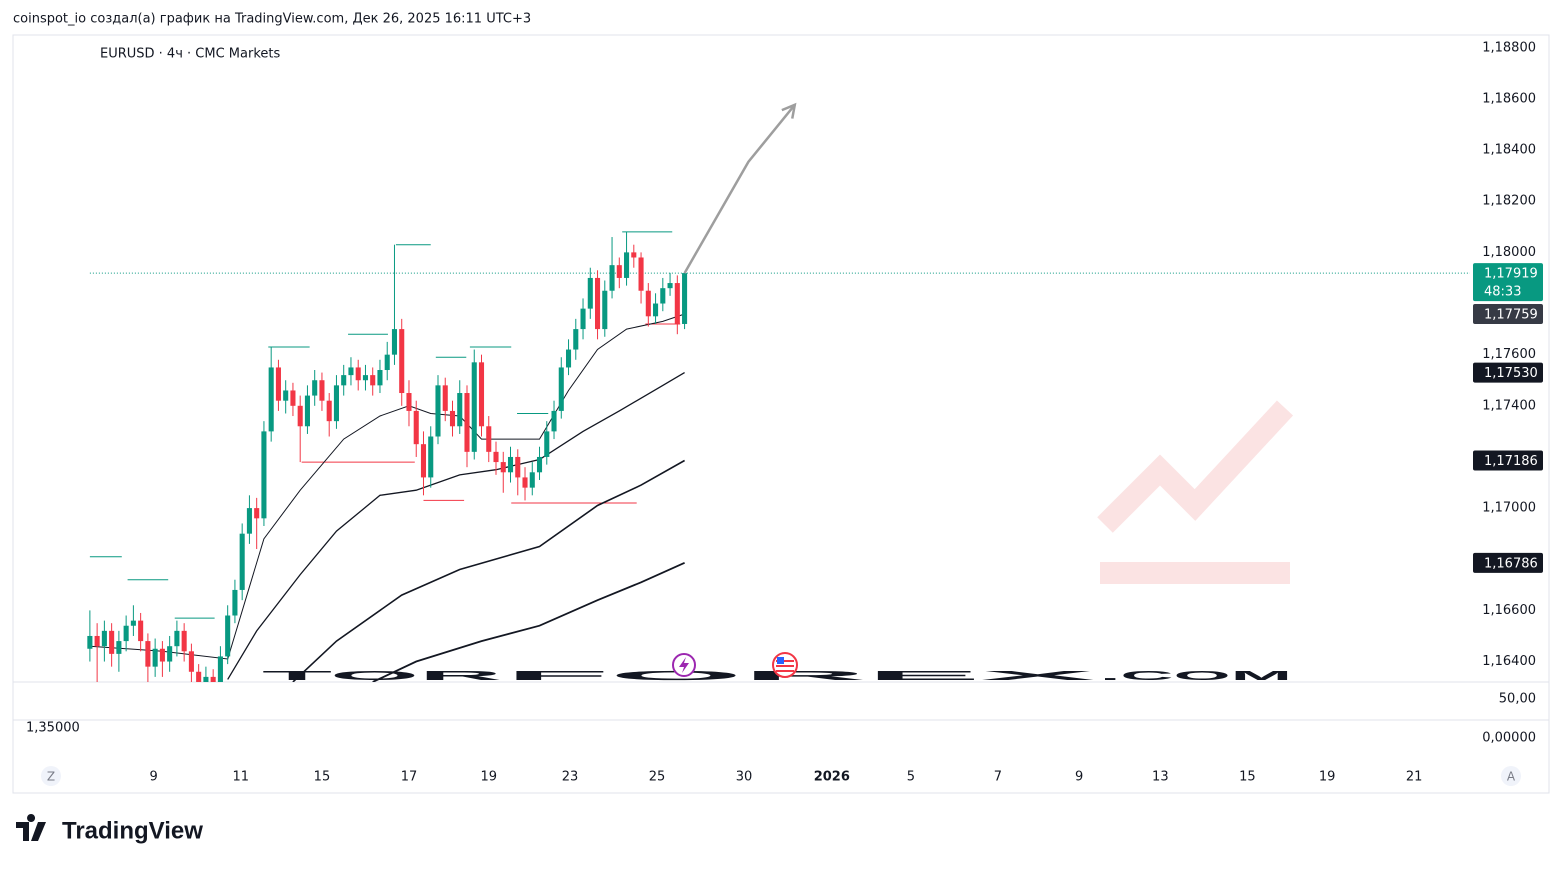 The image size is (1562, 873). Describe the element at coordinates (1502, 292) in the screenshot. I see `countdown: 48:33` at that location.